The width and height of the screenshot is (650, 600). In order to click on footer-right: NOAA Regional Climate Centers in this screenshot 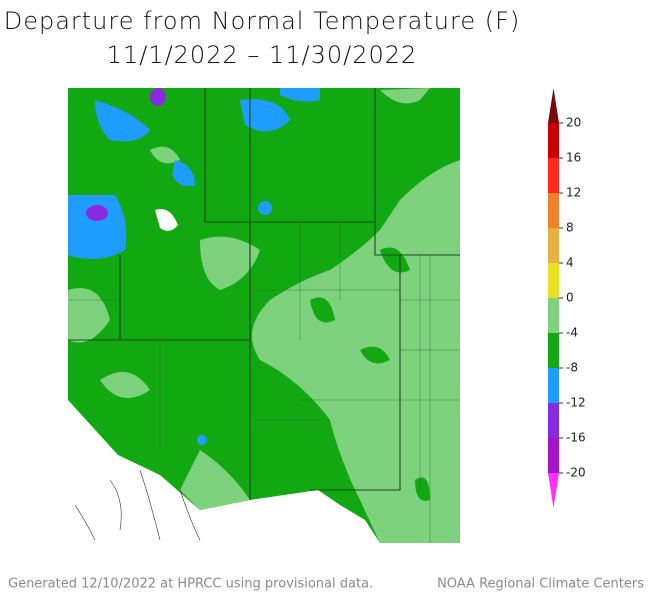, I will do `click(540, 584)`.